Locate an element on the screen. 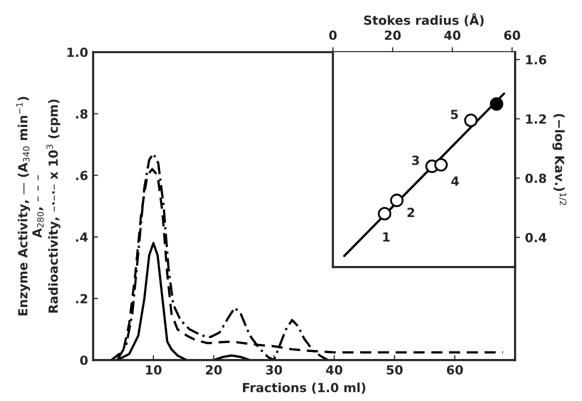  y-tick-label: .2 is located at coordinates (82, 299).